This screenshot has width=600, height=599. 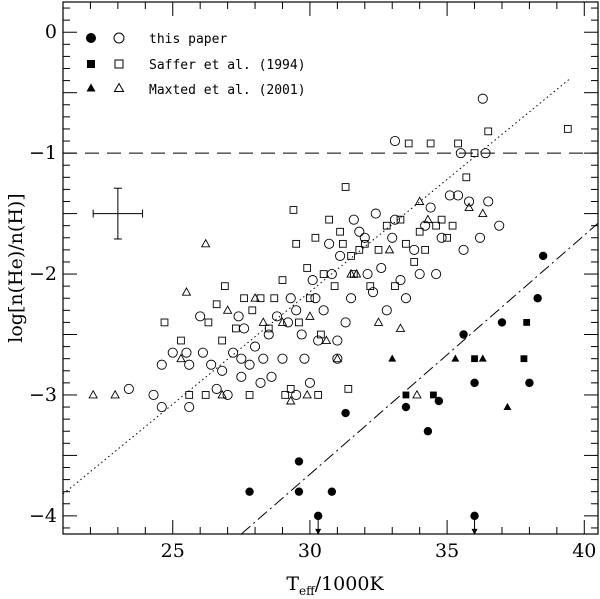 What do you see at coordinates (43, 274) in the screenshot?
I see `y-tick-label-2: −2` at bounding box center [43, 274].